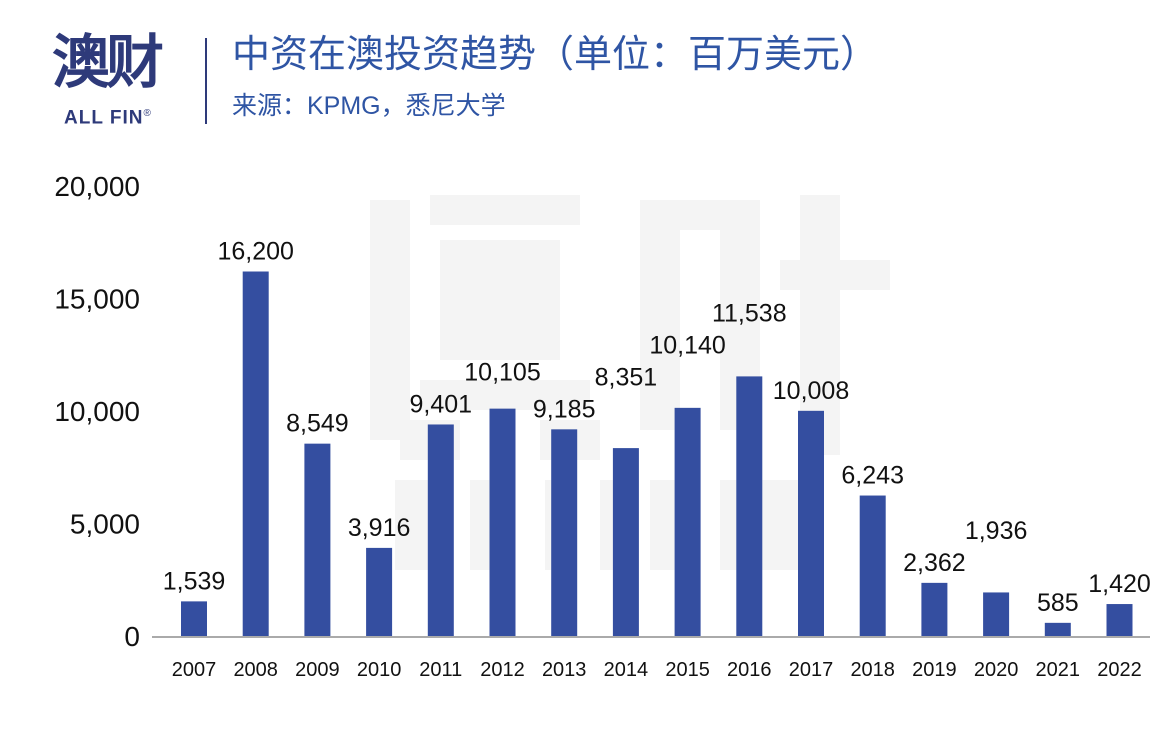 This screenshot has width=1165, height=748. What do you see at coordinates (255, 670) in the screenshot?
I see `x-tick-label: 2008` at bounding box center [255, 670].